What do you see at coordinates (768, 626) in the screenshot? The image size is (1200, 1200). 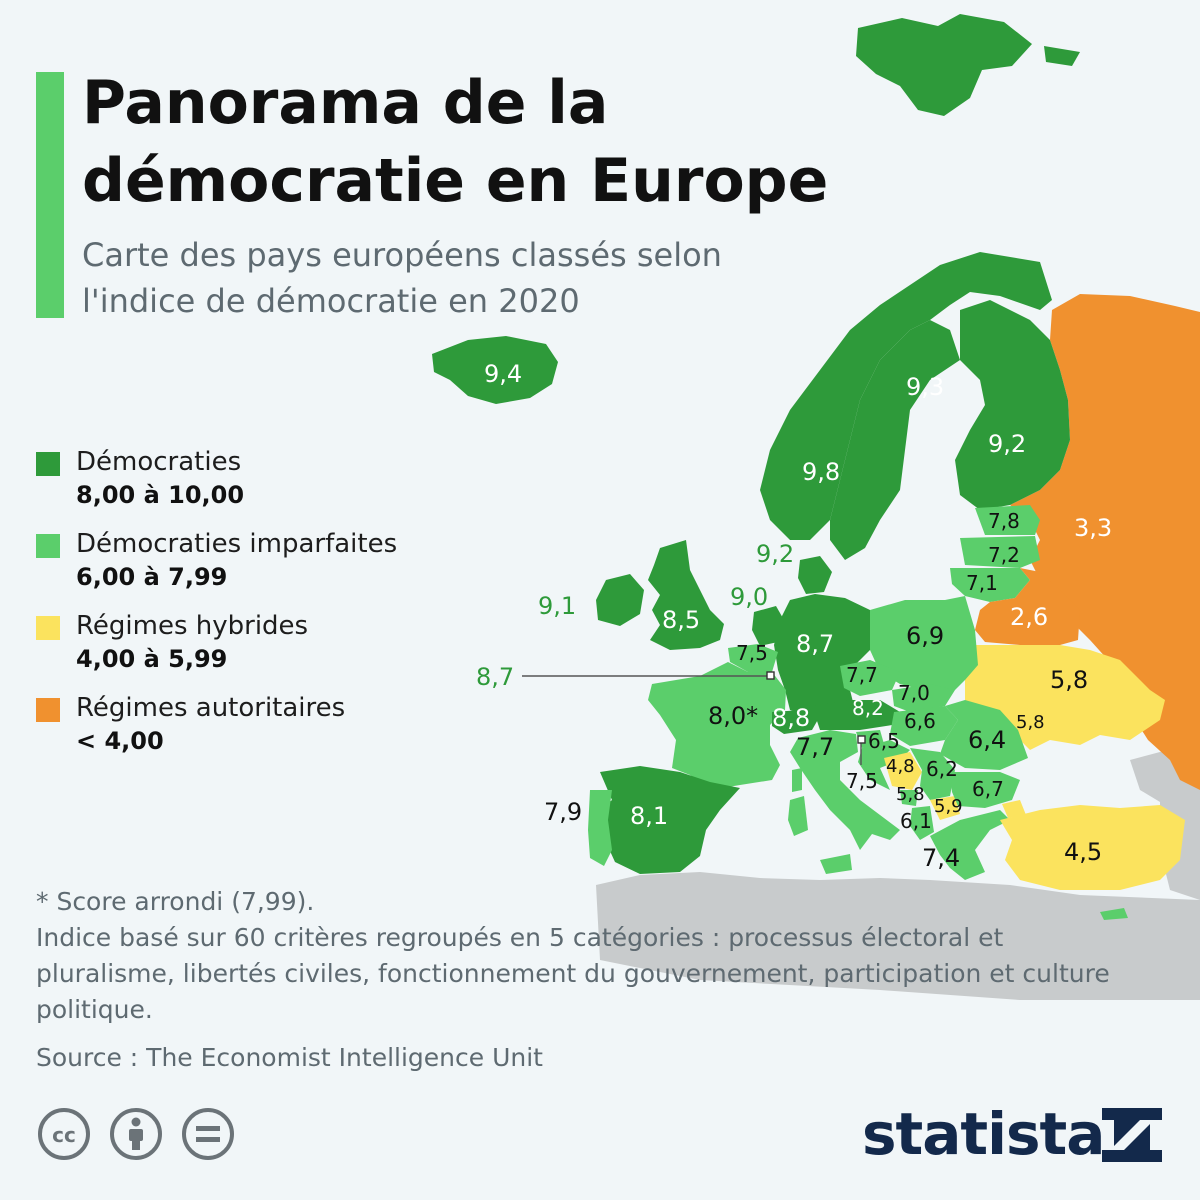 I see `netherlands-shape` at bounding box center [768, 626].